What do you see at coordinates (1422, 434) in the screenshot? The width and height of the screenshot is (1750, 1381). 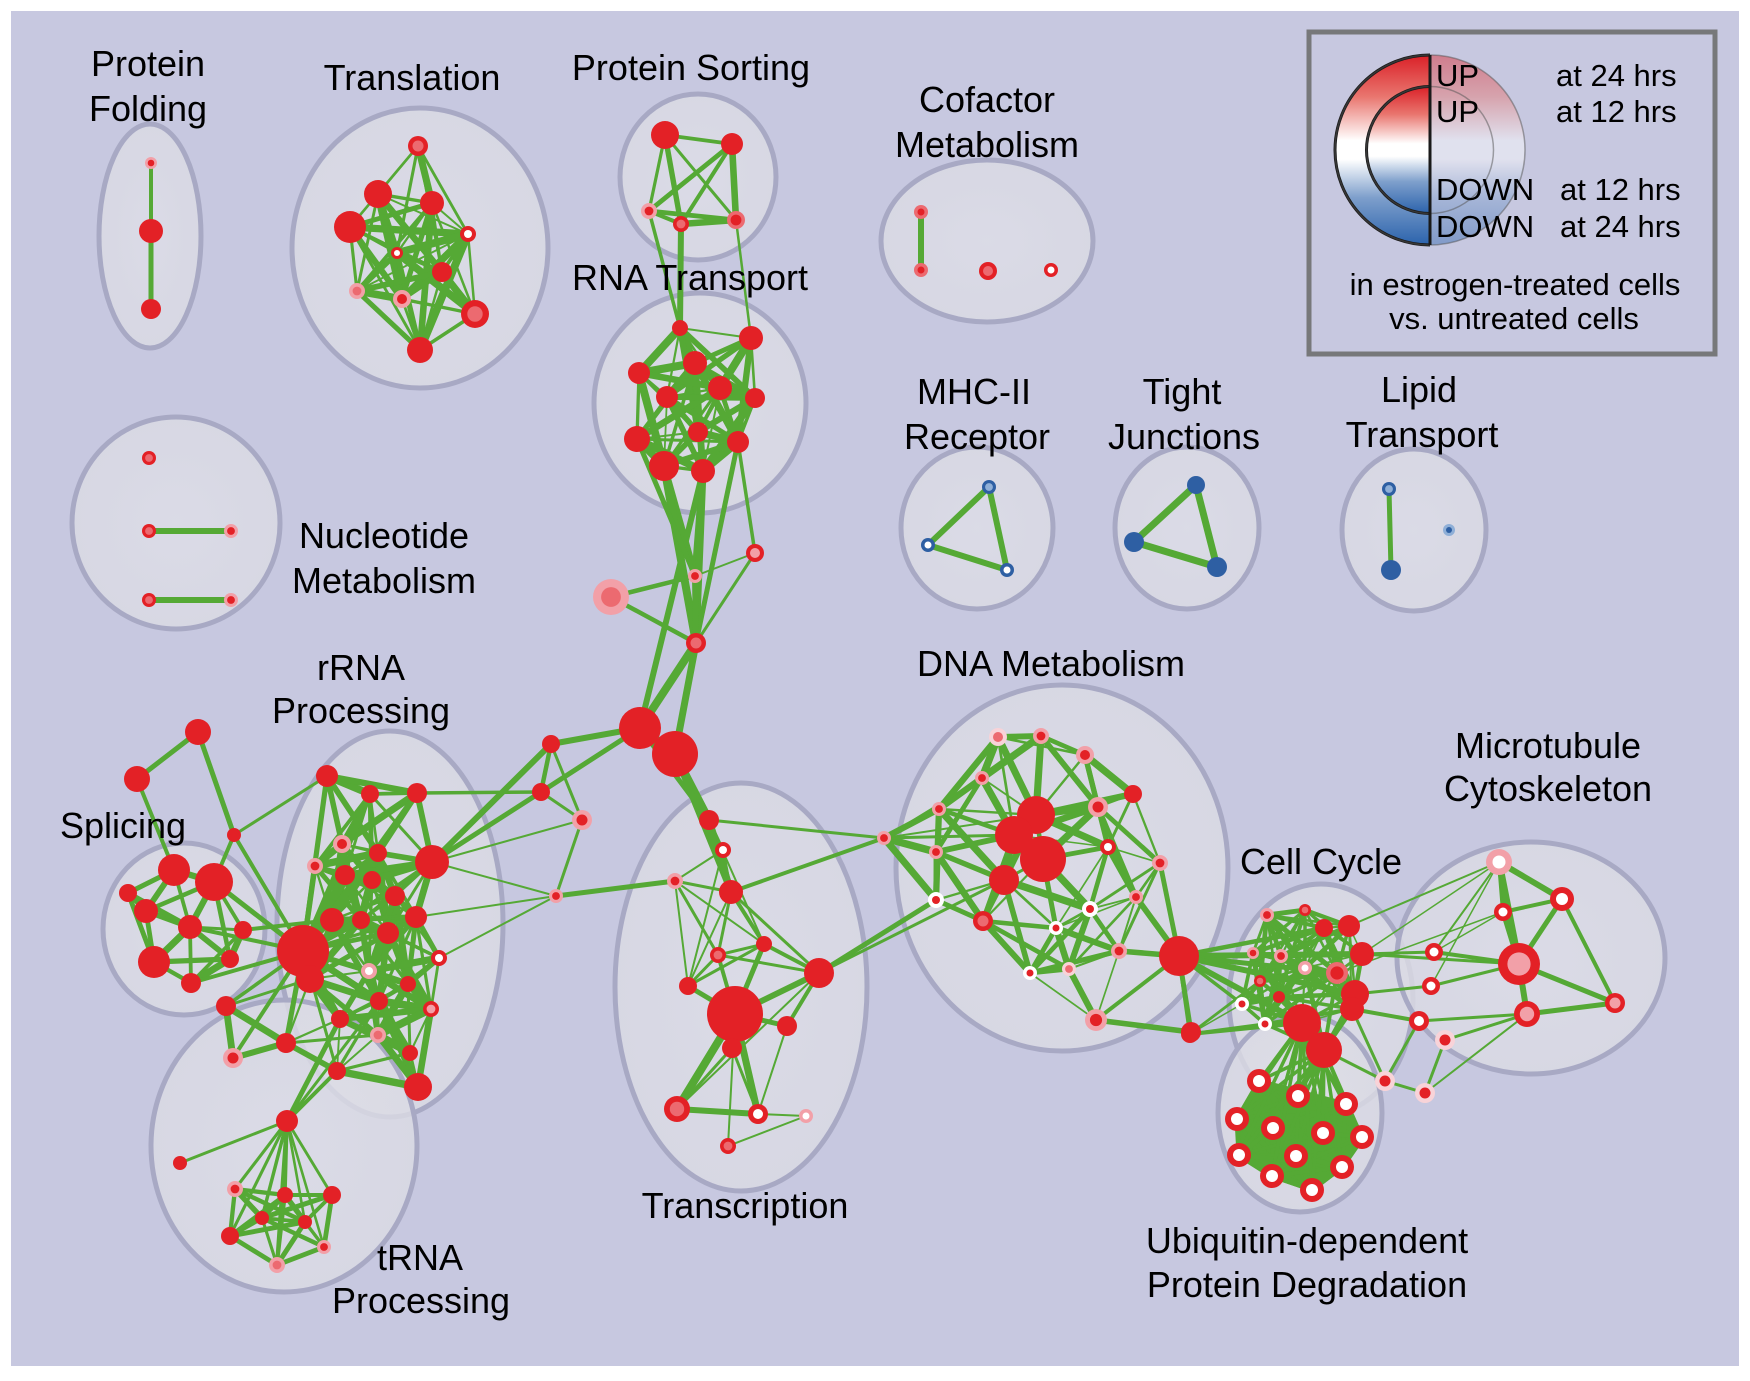 I see `svg-text: Transport` at bounding box center [1422, 434].